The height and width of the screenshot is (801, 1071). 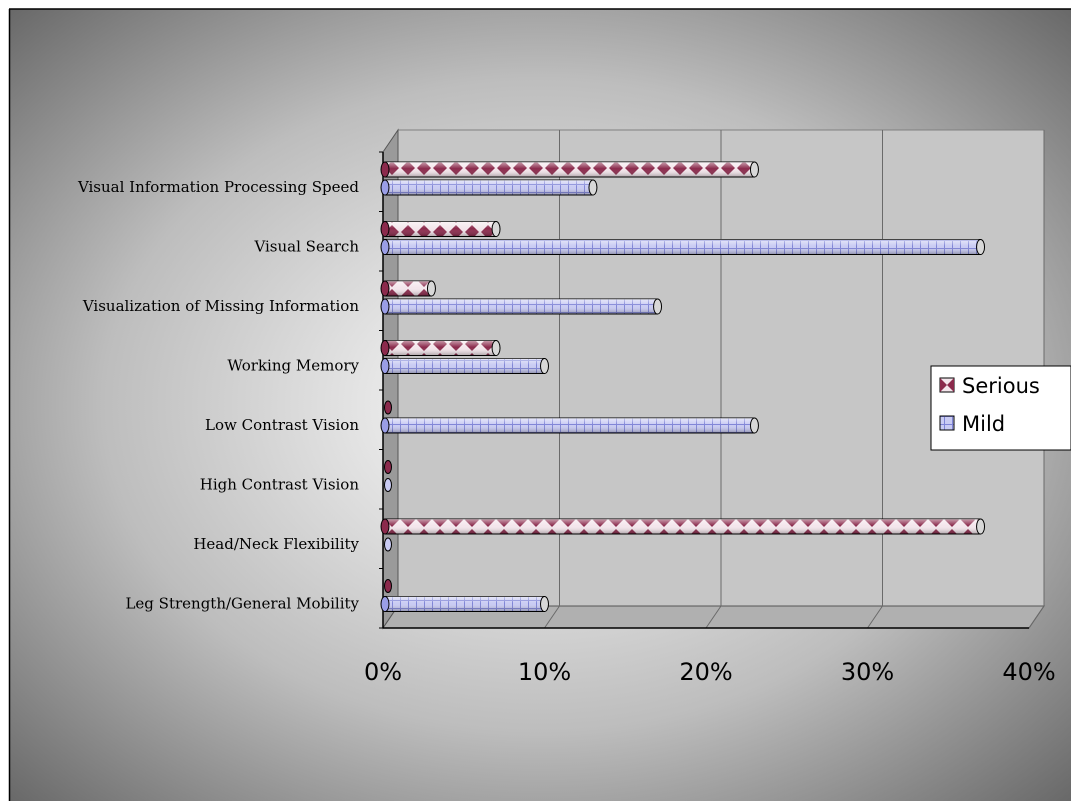 What do you see at coordinates (464, 366) in the screenshot?
I see `bar-mild-working-memory` at bounding box center [464, 366].